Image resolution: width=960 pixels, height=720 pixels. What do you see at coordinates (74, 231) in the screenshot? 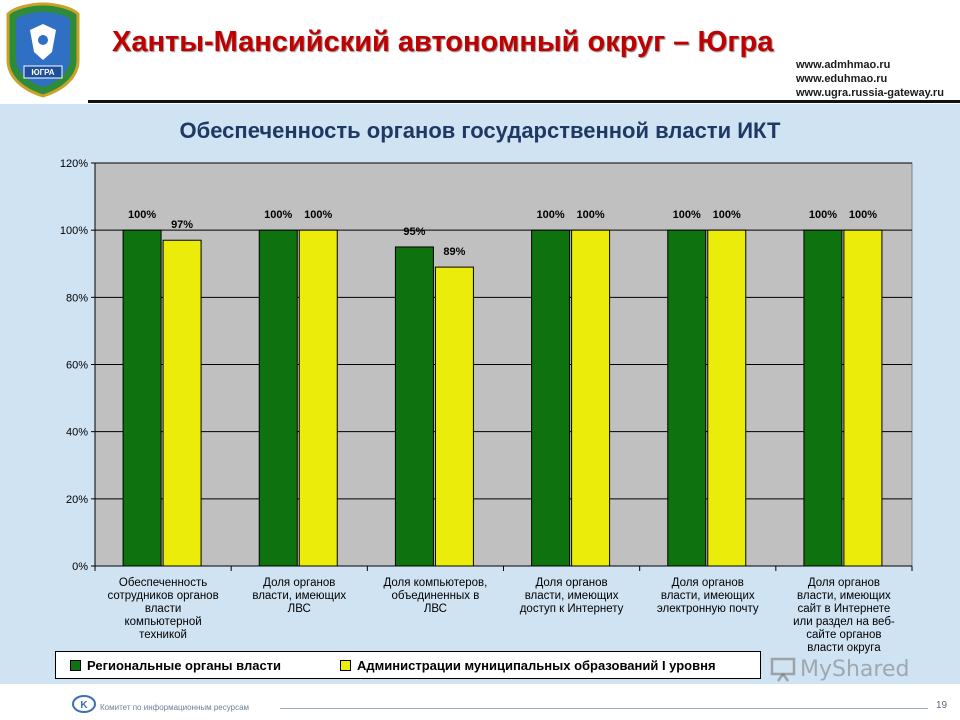
I see `y-tick-label: 100%` at bounding box center [74, 231].